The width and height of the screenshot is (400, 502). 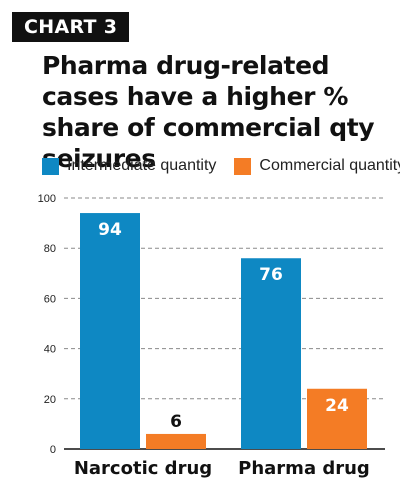 I want to click on y-tick-label: 60, so click(x=50, y=299).